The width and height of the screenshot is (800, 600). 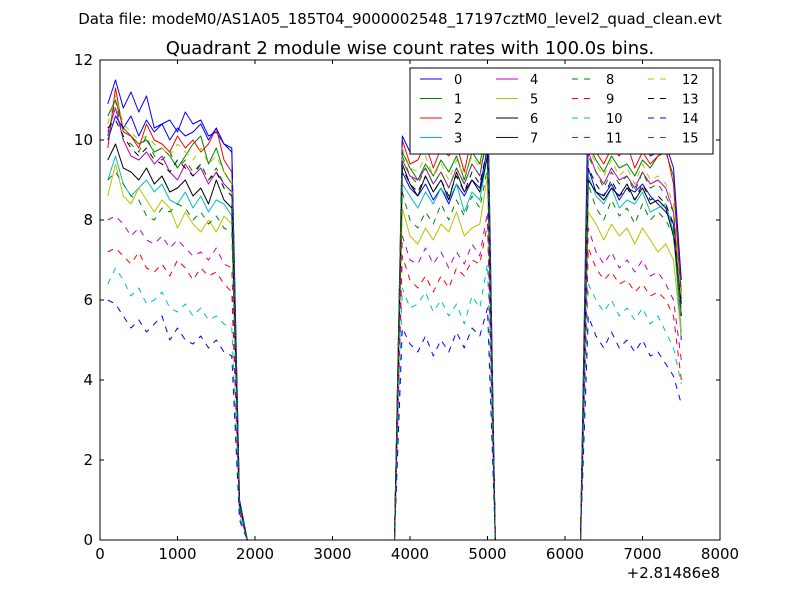 What do you see at coordinates (83, 140) in the screenshot?
I see `y-tick-label: 10` at bounding box center [83, 140].